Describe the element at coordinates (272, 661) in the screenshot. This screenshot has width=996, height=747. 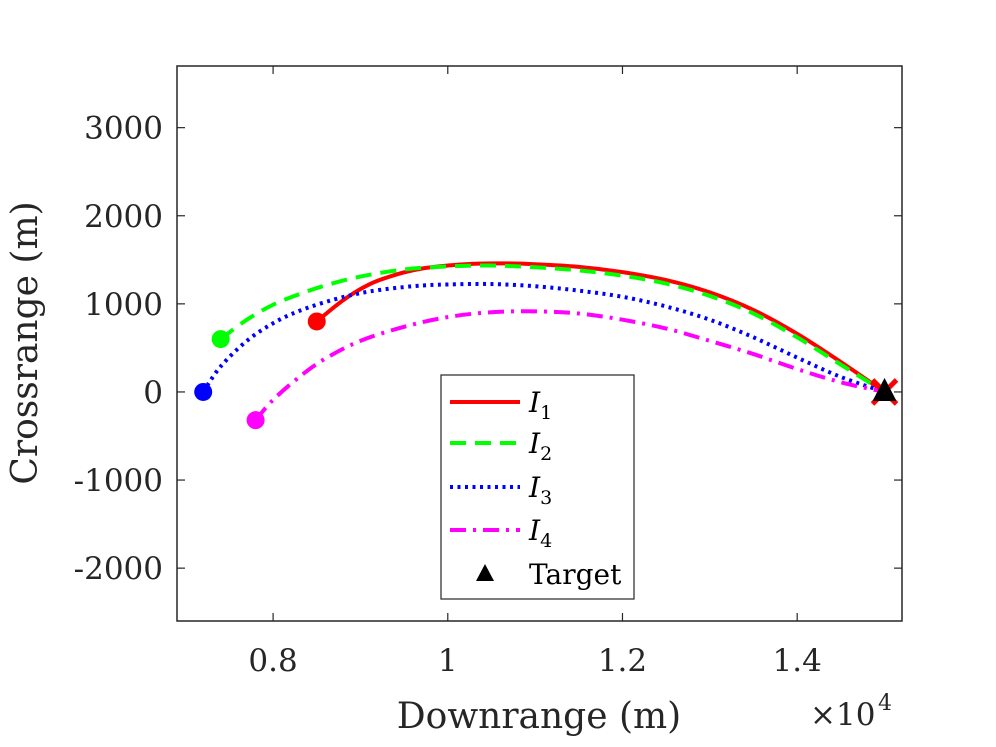
I see `x-tick-label: 0.8` at that location.